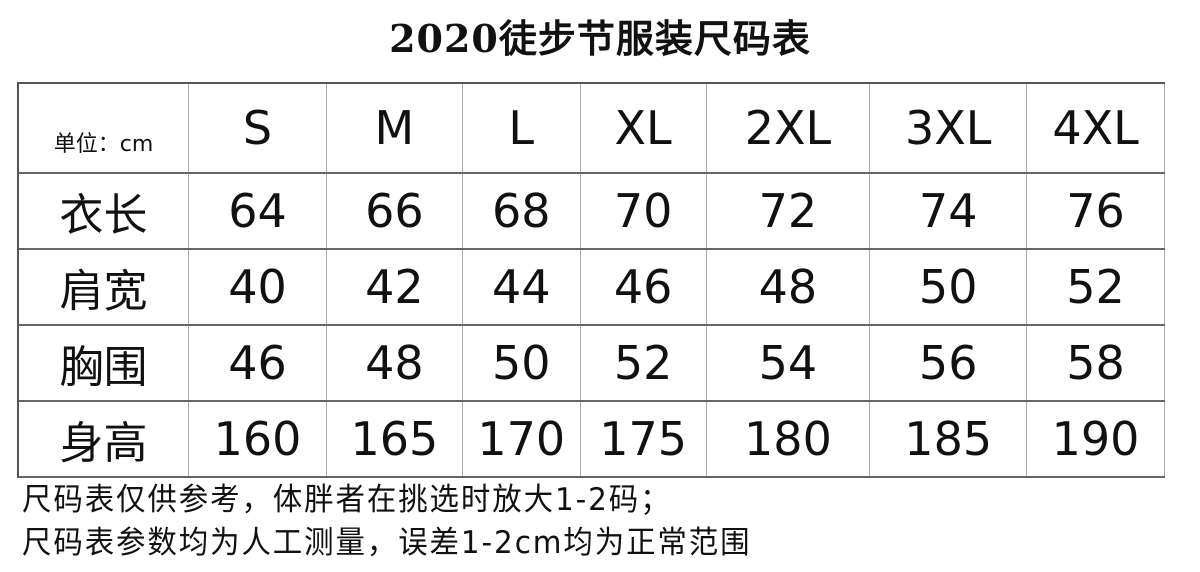 The width and height of the screenshot is (1200, 572). Describe the element at coordinates (521, 439) in the screenshot. I see `table-cell: 170` at that location.